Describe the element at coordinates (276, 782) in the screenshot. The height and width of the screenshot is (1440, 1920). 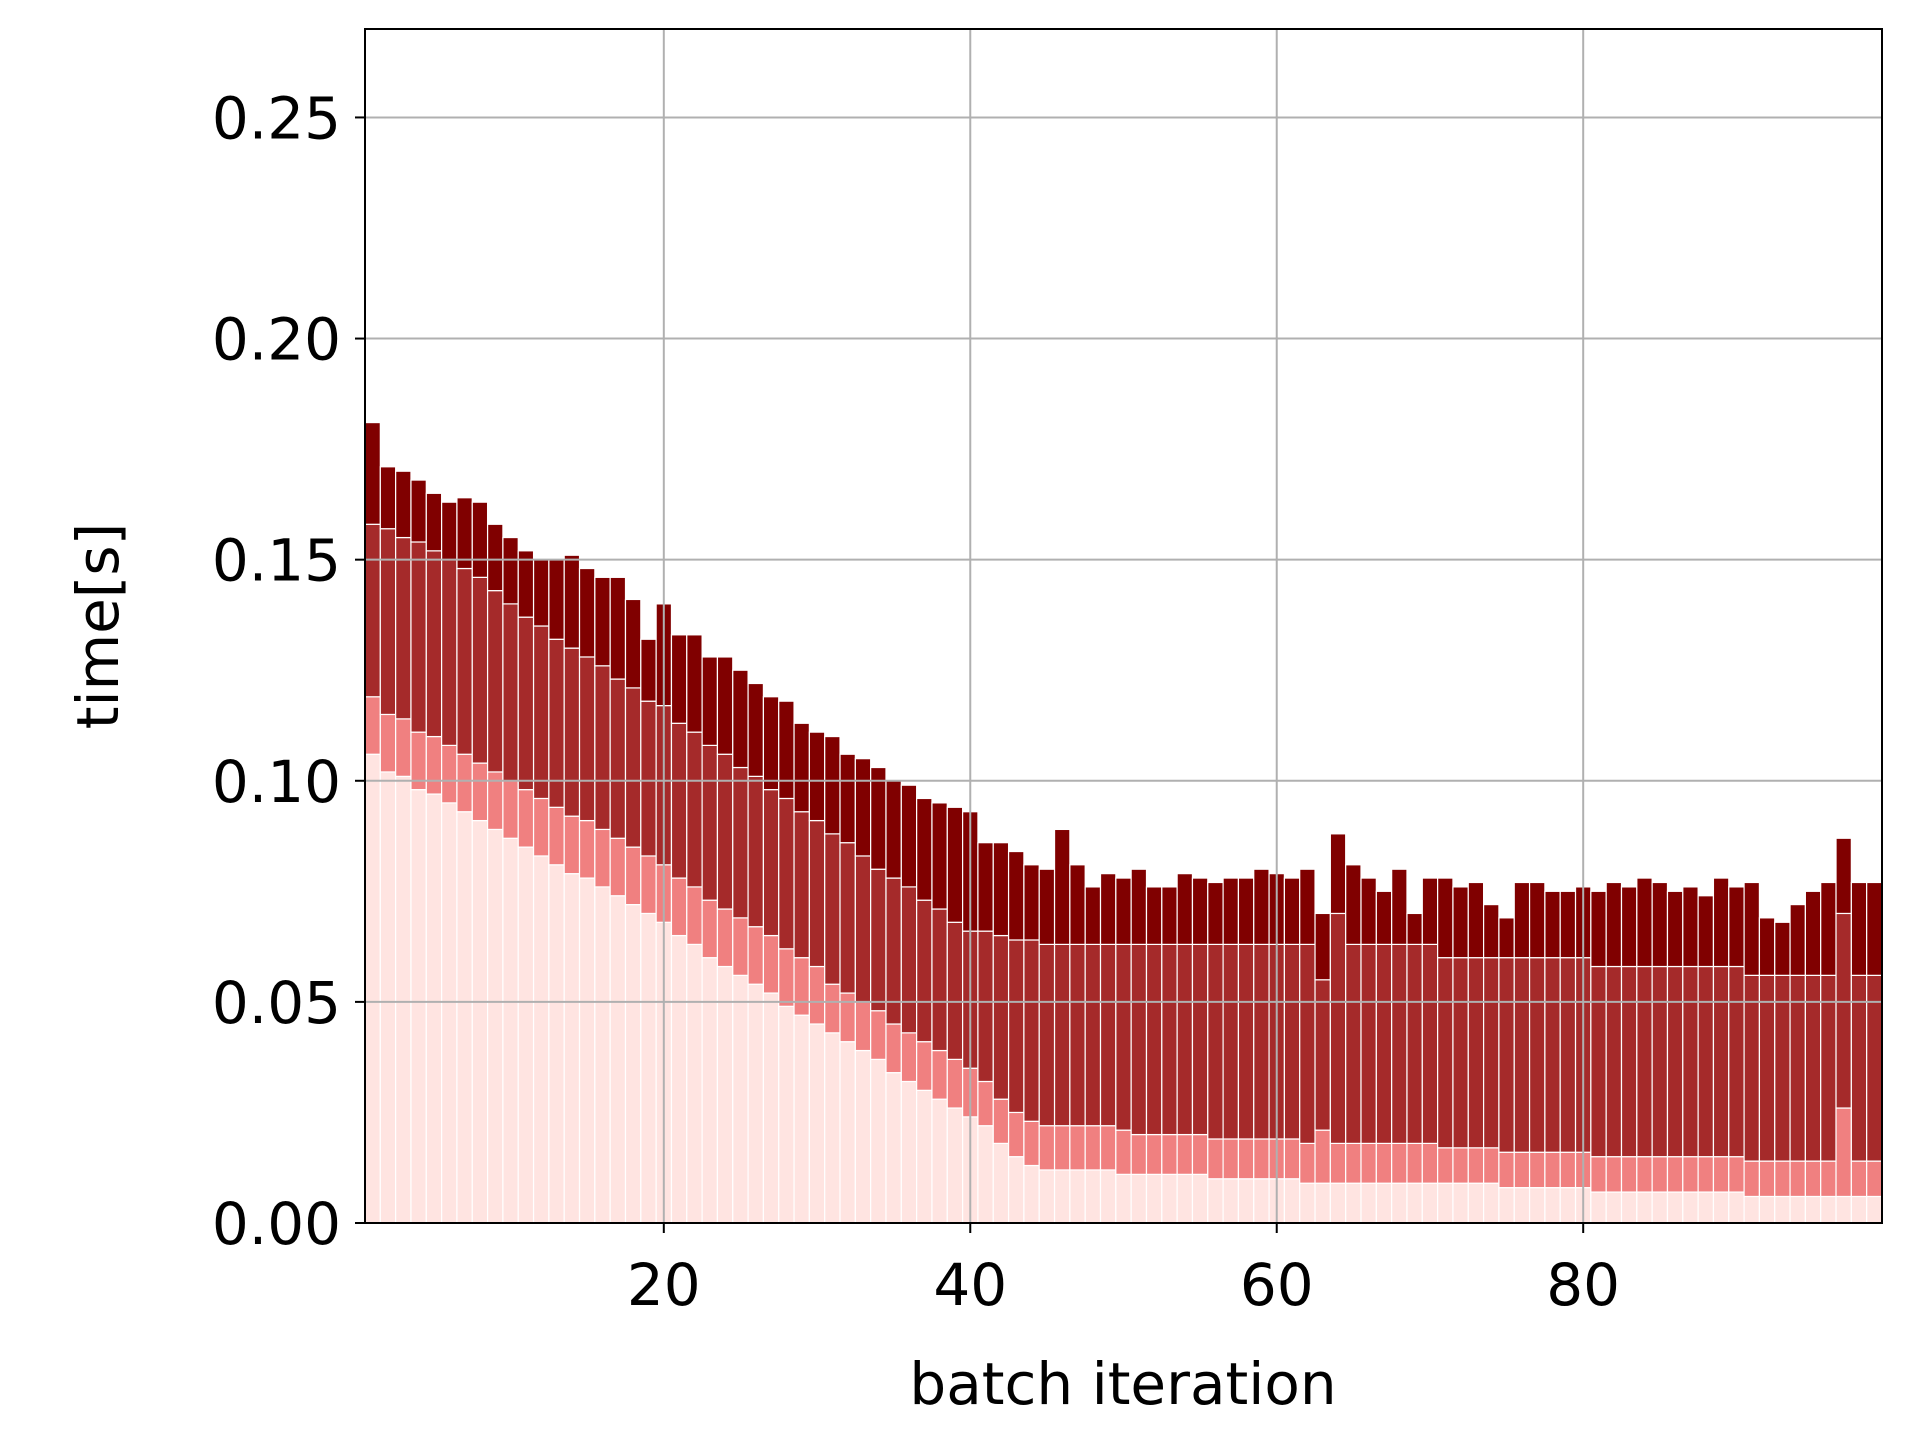
I see `y-tick-label: 0.10` at that location.